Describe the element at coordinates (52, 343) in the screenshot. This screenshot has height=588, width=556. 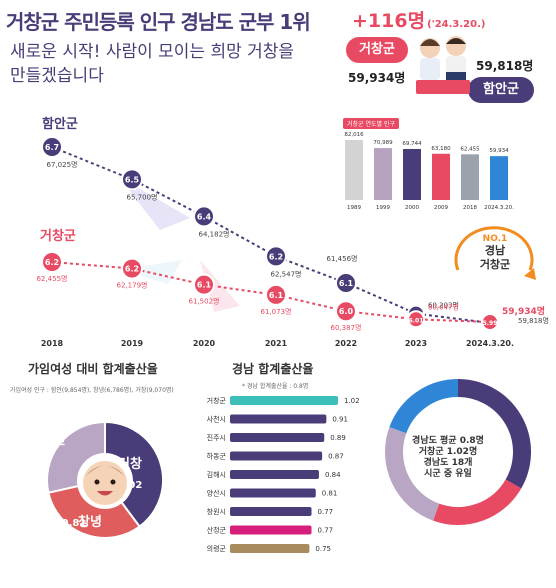
I see `year-label: 2018` at that location.